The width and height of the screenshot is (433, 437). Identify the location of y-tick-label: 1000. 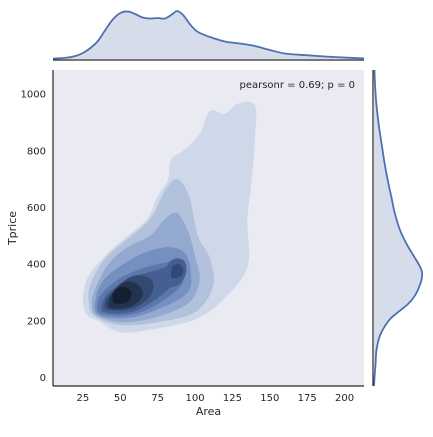
(33, 95).